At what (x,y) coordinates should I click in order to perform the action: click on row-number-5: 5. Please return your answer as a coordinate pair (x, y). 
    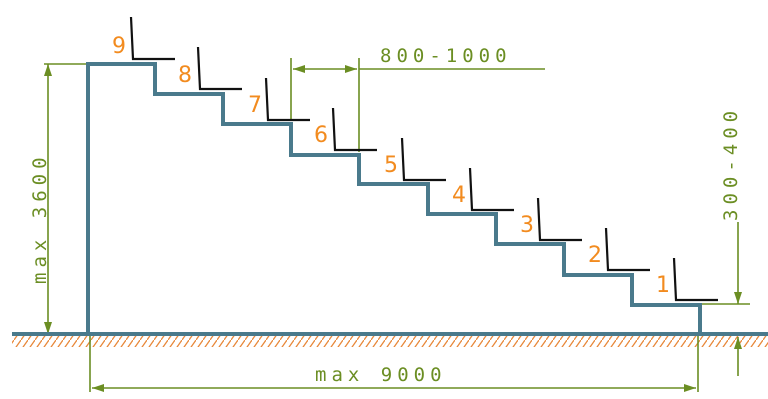
    Looking at the image, I should click on (391, 165).